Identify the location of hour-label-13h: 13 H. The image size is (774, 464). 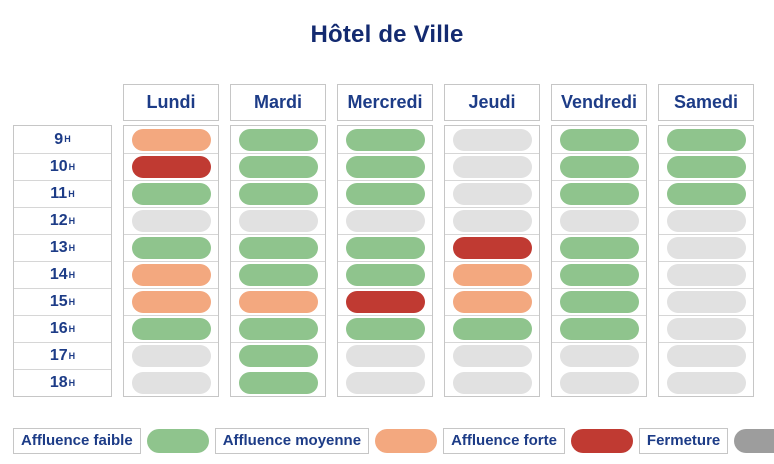
(62, 247).